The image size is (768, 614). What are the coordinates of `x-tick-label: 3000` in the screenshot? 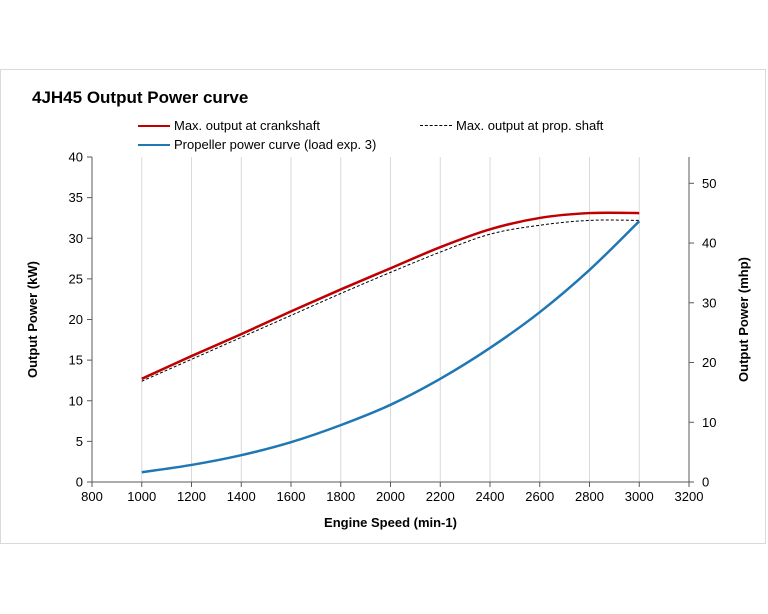 It's located at (639, 496).